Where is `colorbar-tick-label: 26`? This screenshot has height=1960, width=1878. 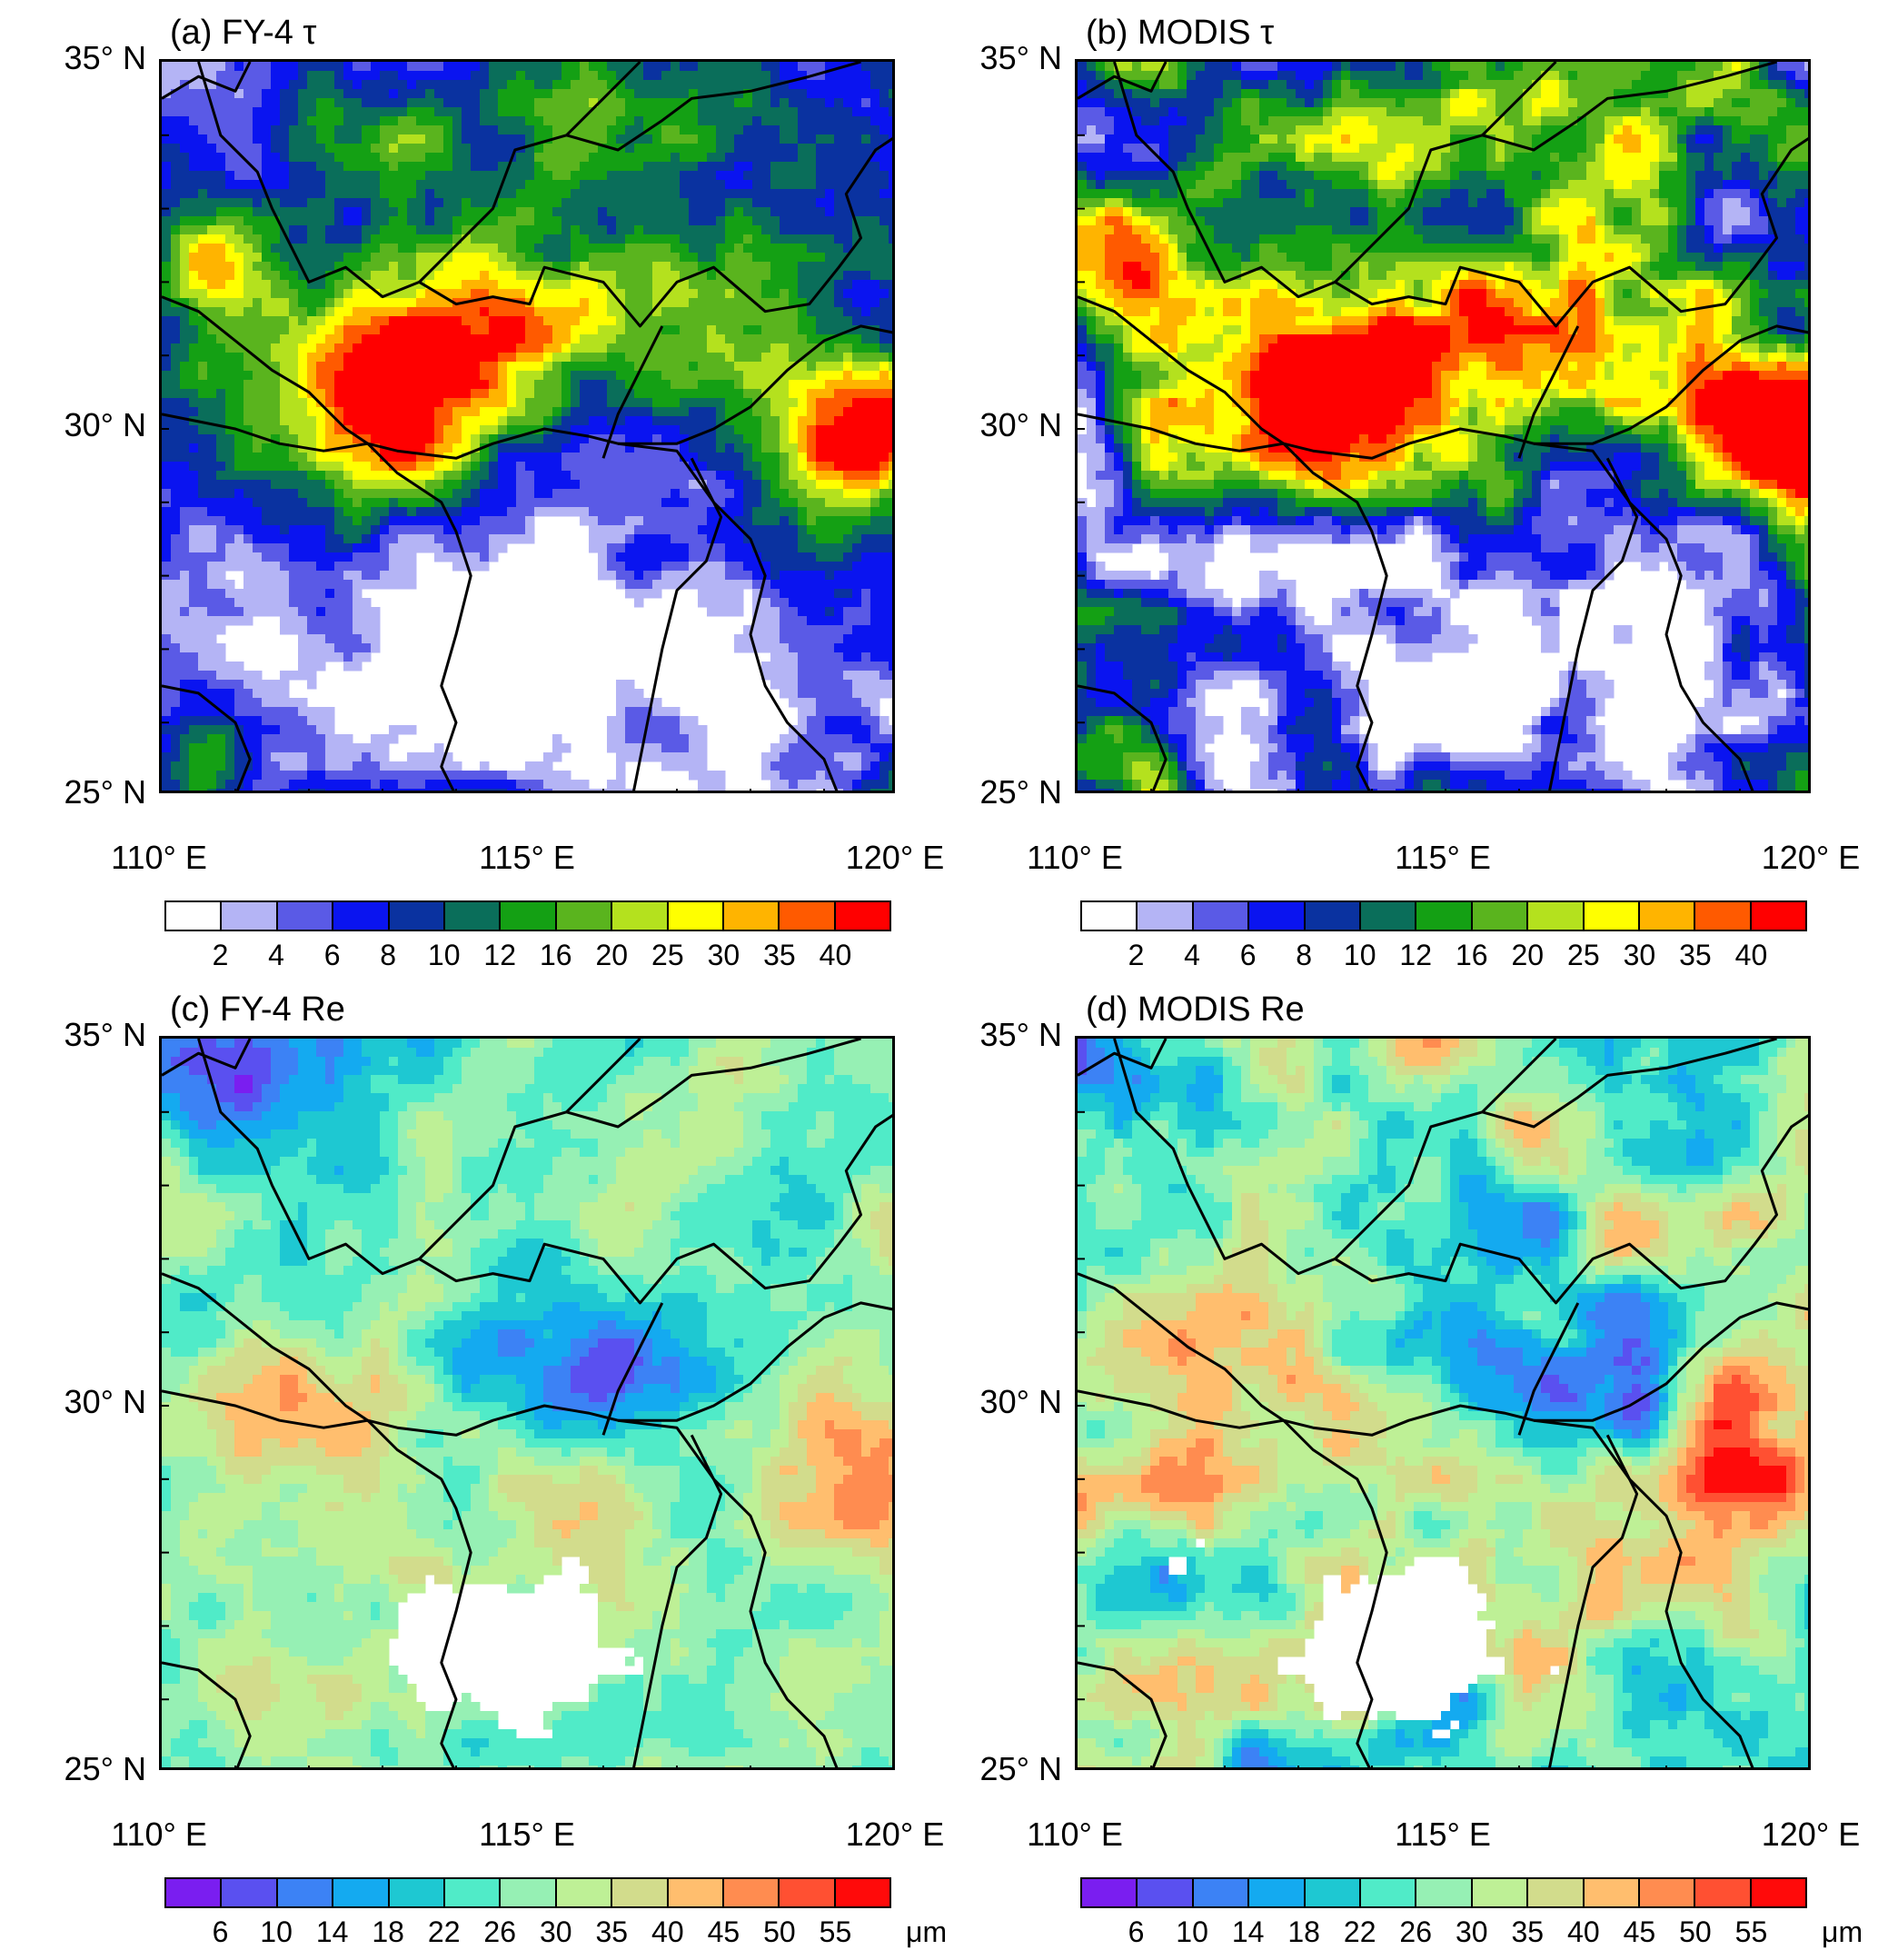 colorbar-tick-label: 26 is located at coordinates (1415, 1932).